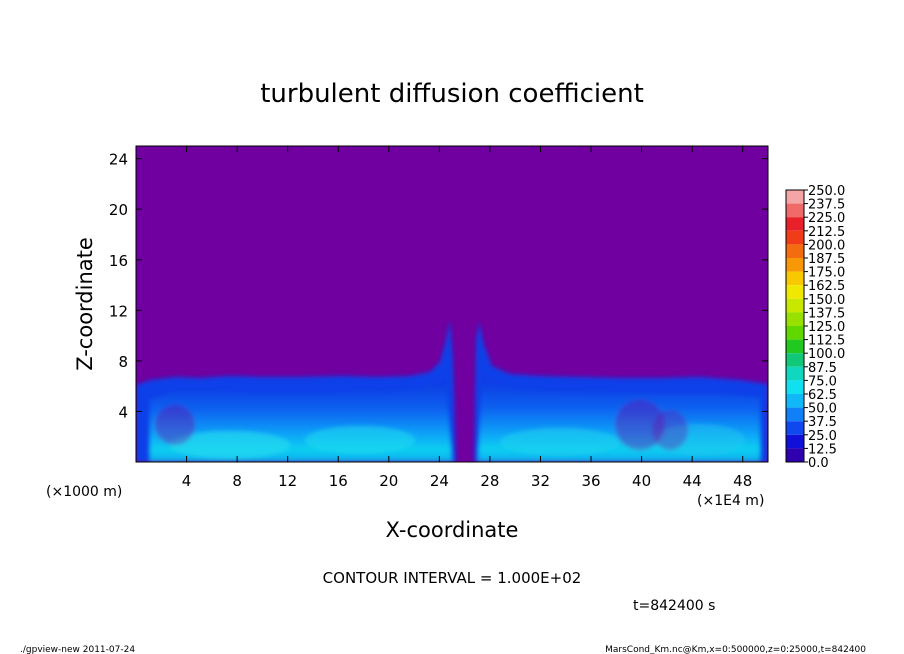  I want to click on x-tick-label: 32, so click(540, 481).